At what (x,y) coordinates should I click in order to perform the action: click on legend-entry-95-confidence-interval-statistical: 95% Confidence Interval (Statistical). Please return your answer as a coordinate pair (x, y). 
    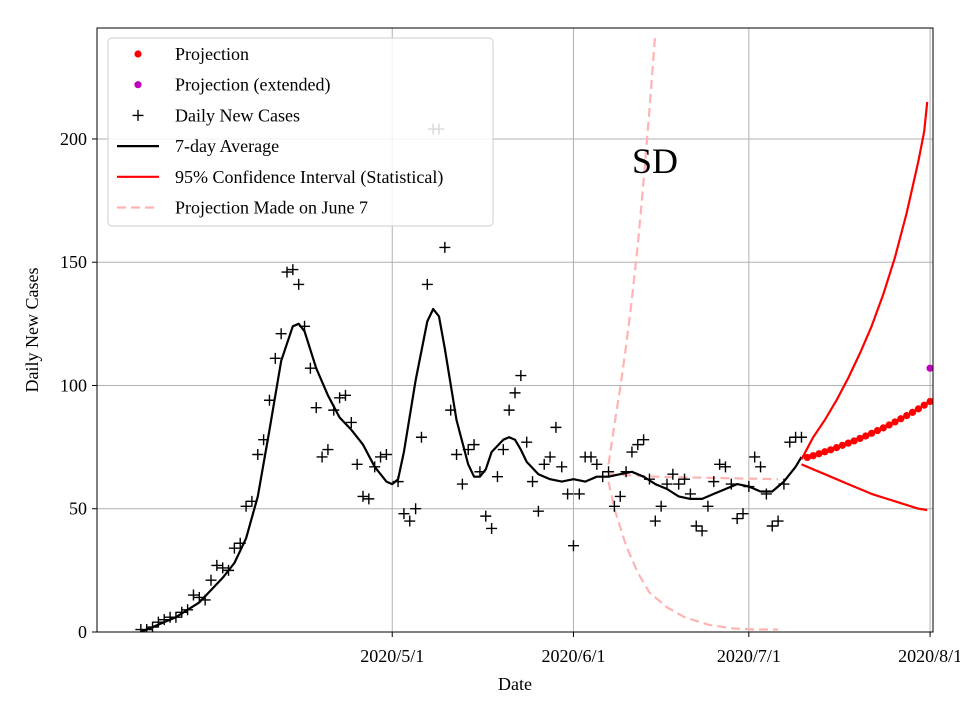
    Looking at the image, I should click on (280, 177).